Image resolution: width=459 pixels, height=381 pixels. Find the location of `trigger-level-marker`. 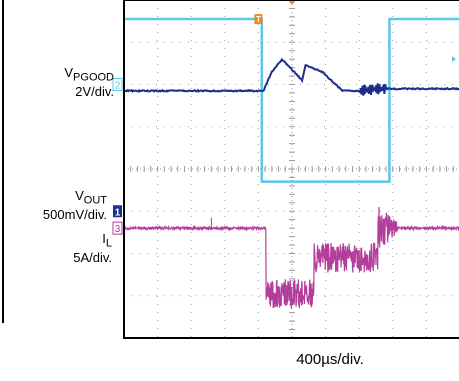

trigger-level-marker is located at coordinates (454, 59).